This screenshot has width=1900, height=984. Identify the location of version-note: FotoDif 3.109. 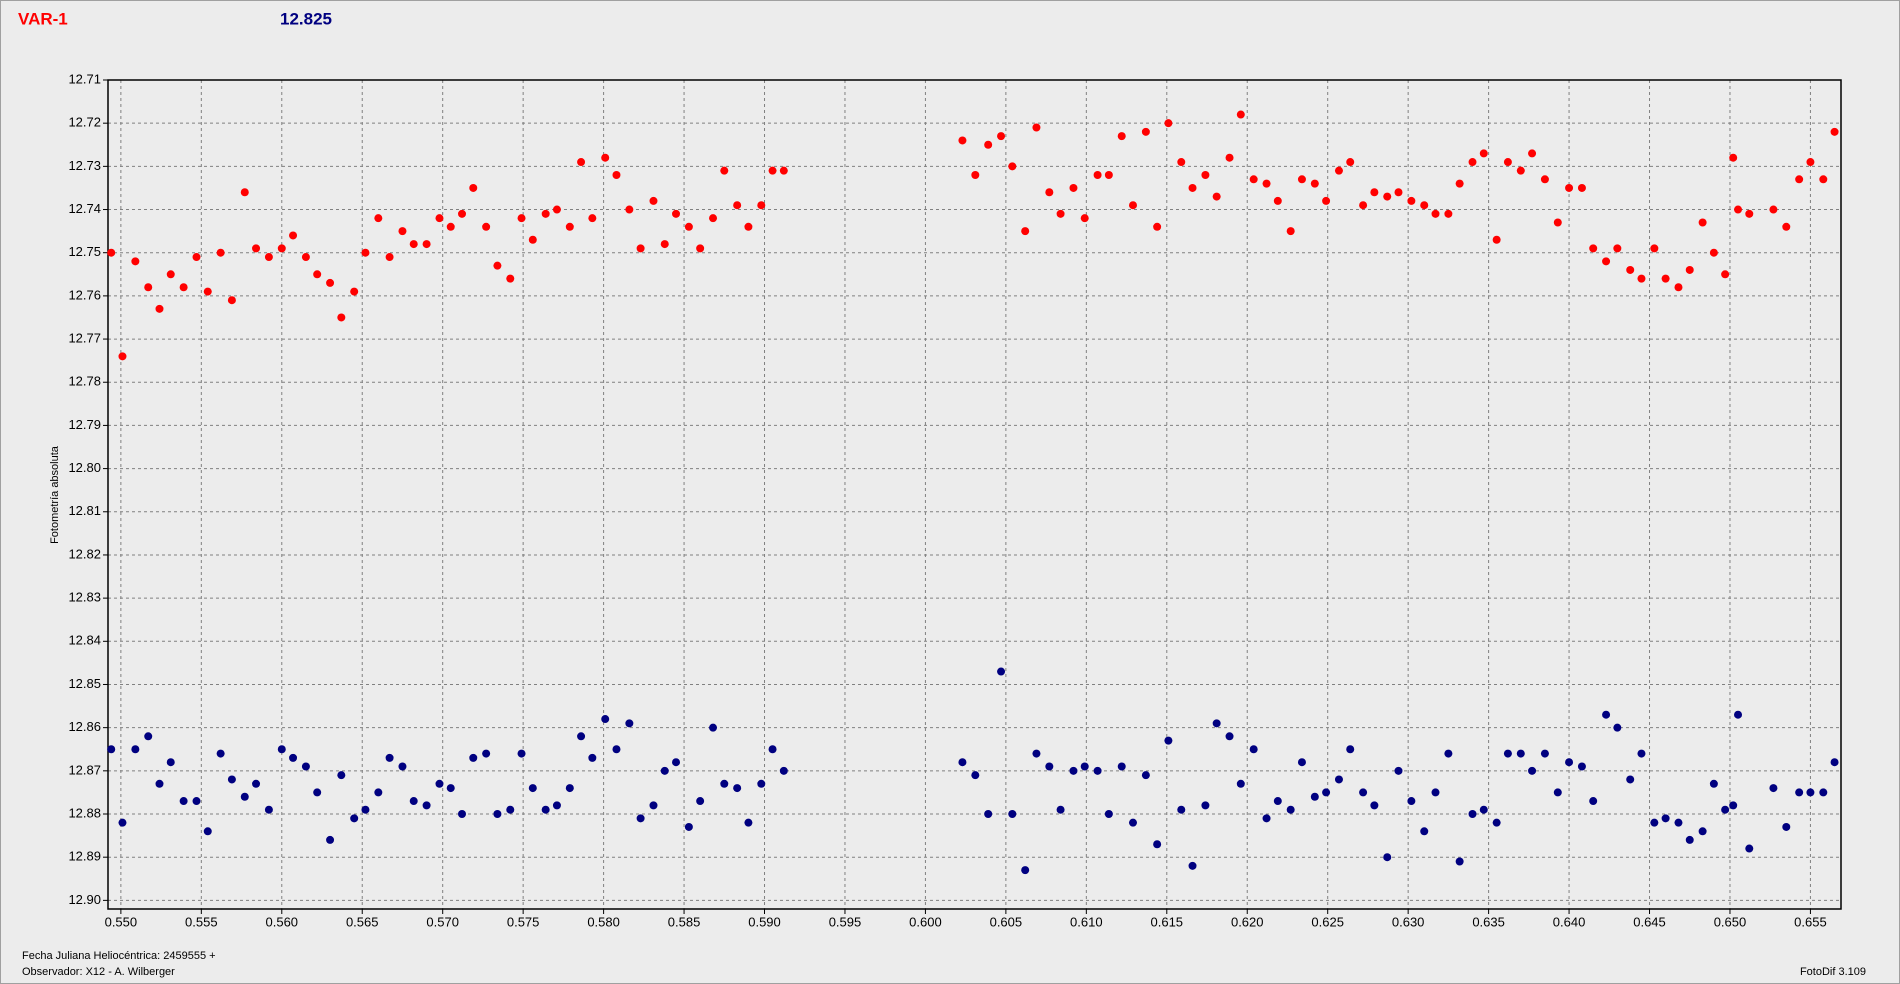
(1833, 972).